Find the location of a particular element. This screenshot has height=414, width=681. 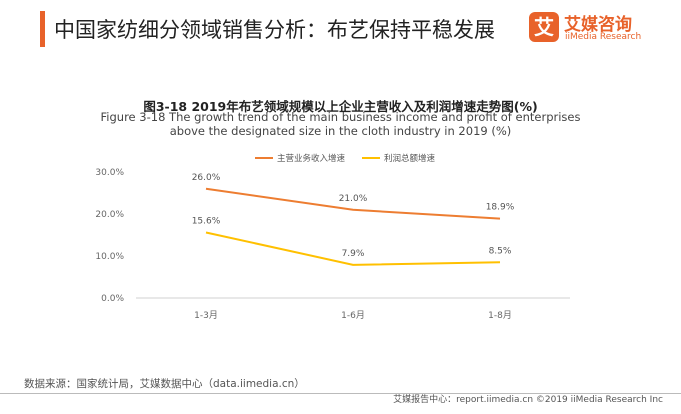

logo-text-en: iiMedia Research is located at coordinates (603, 37).